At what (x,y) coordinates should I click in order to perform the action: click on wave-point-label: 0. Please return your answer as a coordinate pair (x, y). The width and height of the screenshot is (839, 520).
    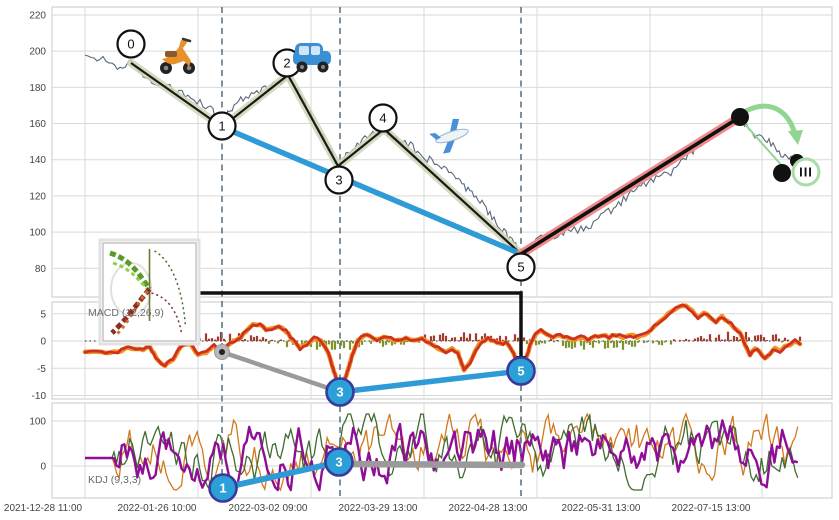
    Looking at the image, I should click on (130, 44).